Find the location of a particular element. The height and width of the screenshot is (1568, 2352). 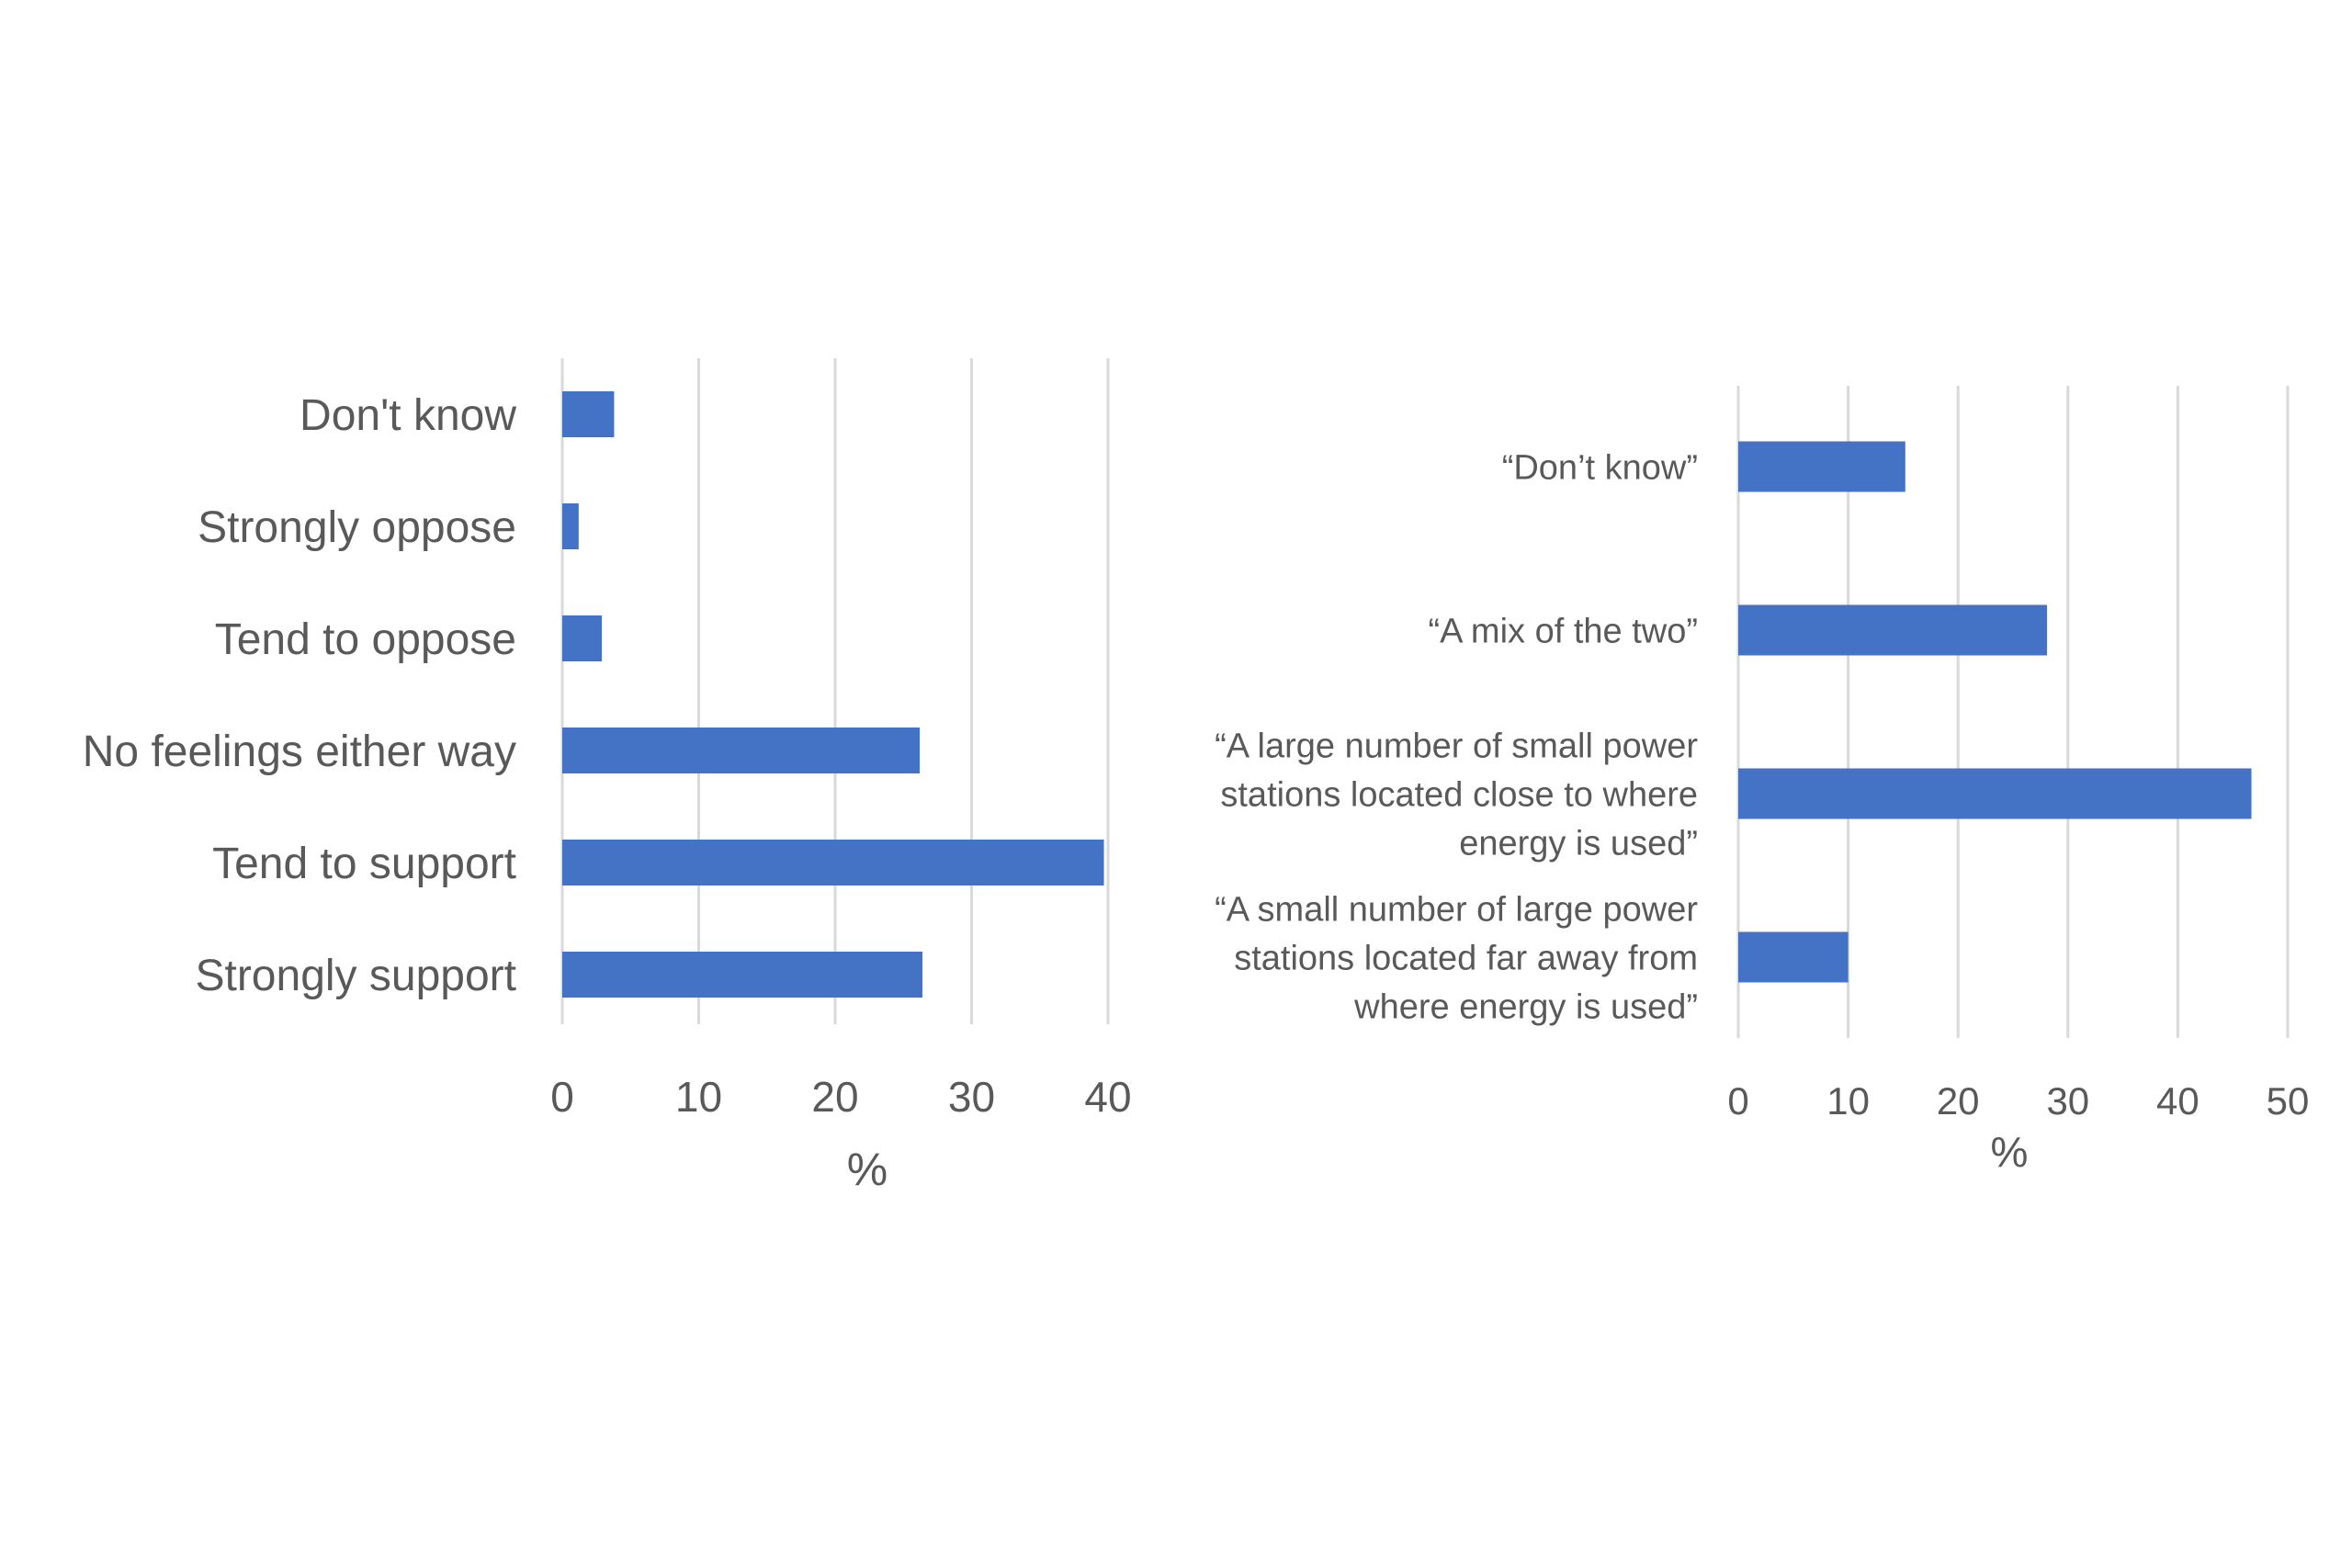

category-label: Tend to support is located at coordinates (364, 864).